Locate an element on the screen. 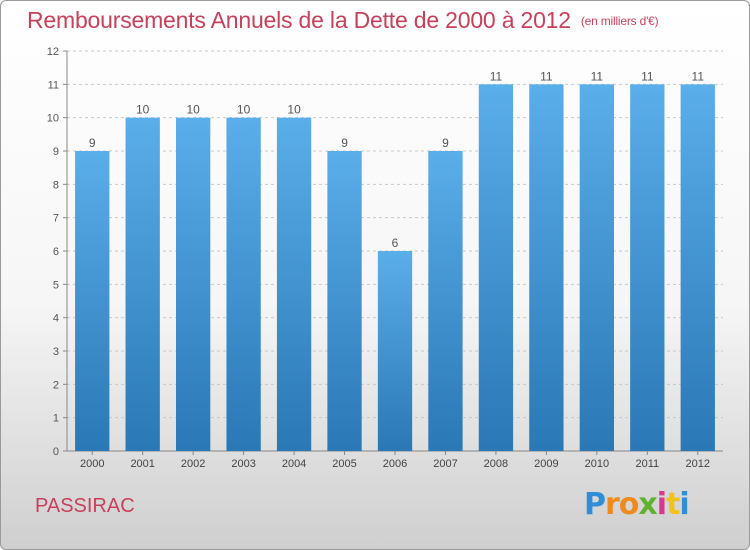 This screenshot has width=750, height=550. logo-letter: P is located at coordinates (595, 504).